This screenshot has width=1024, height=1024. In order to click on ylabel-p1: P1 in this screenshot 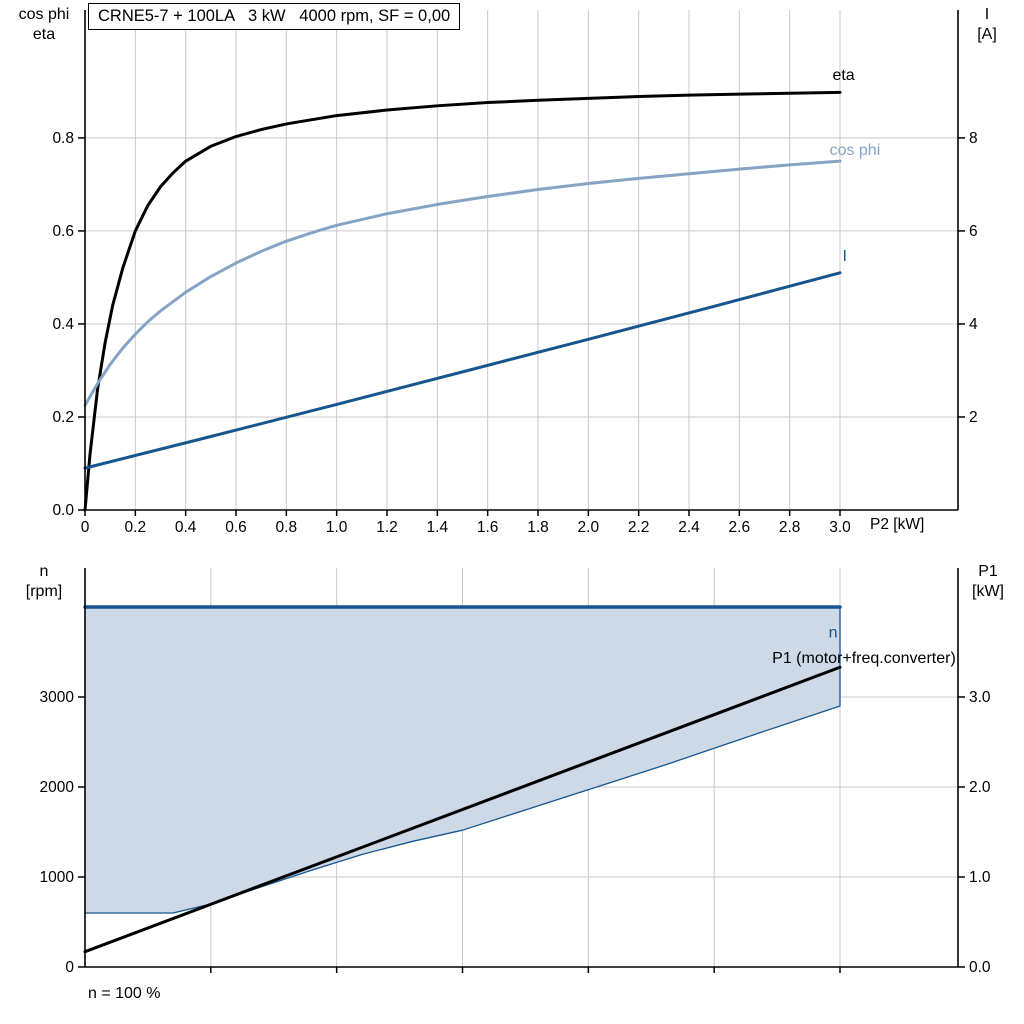, I will do `click(988, 571)`.